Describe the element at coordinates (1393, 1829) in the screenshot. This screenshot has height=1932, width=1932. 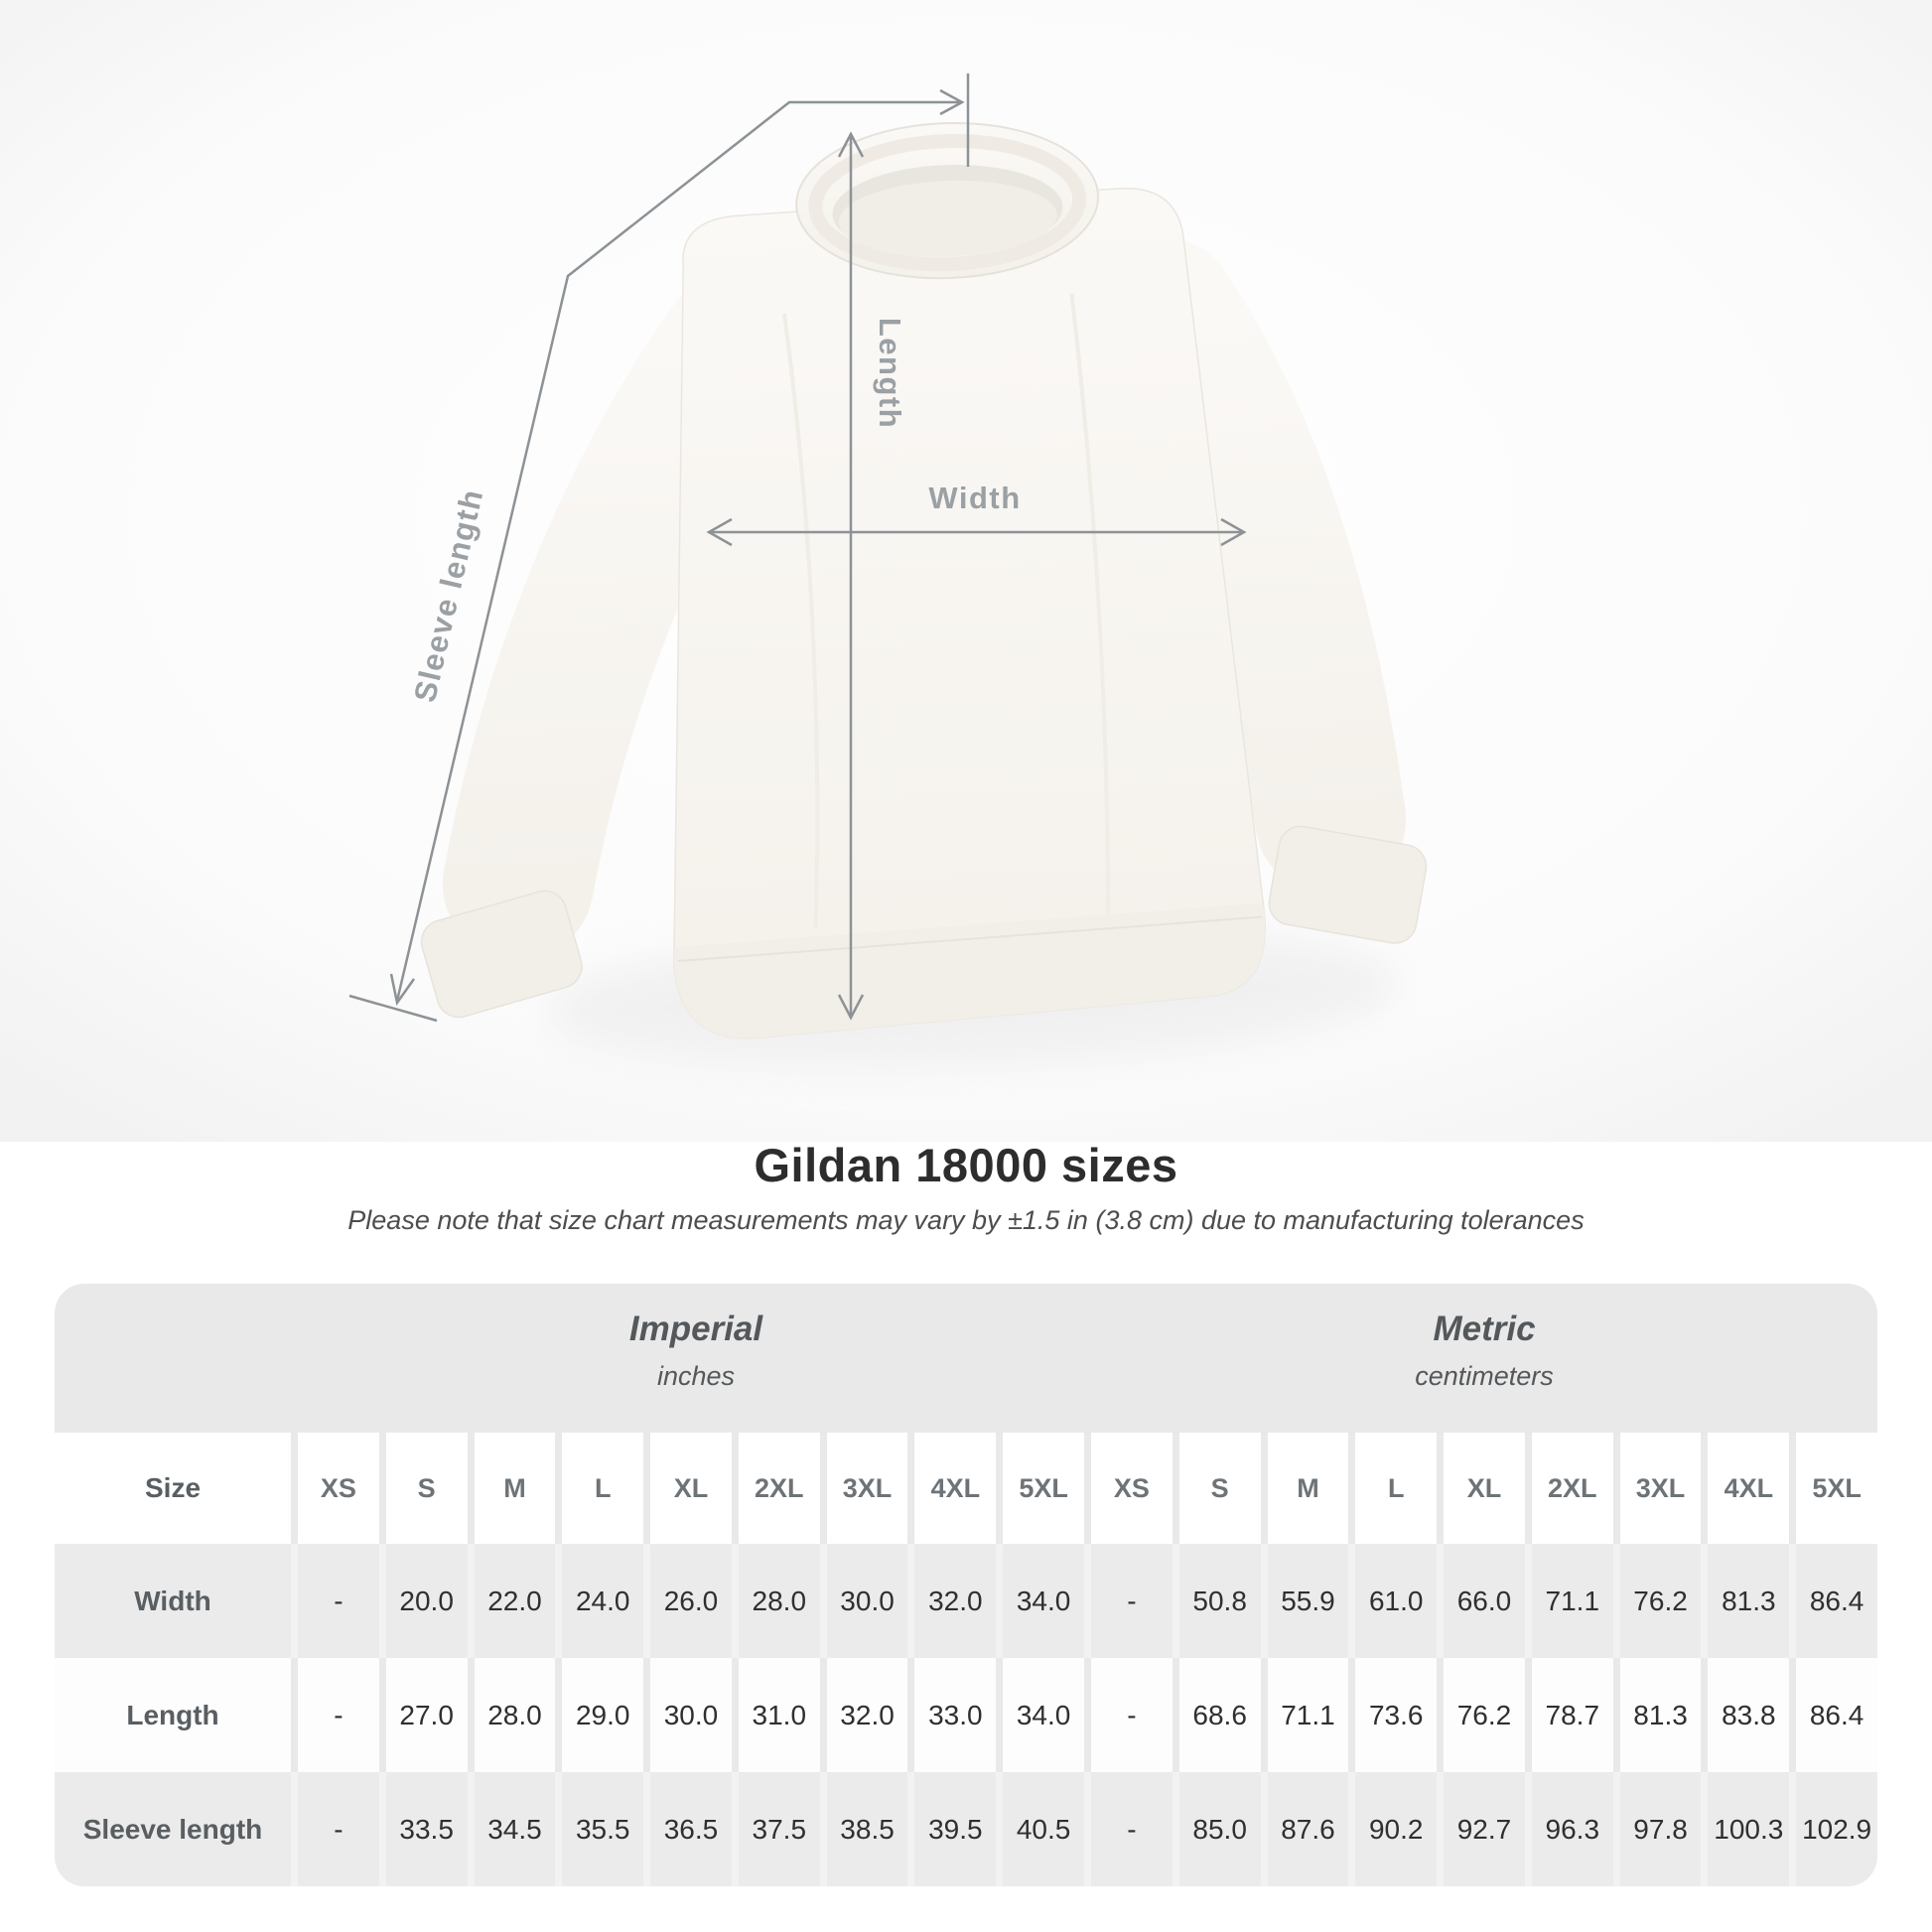
I see `measurement-cell-metric: 90.2` at that location.